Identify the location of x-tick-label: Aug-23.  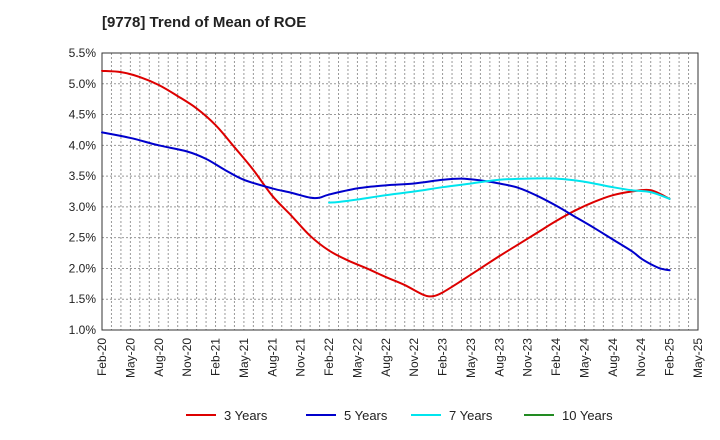
(499, 357).